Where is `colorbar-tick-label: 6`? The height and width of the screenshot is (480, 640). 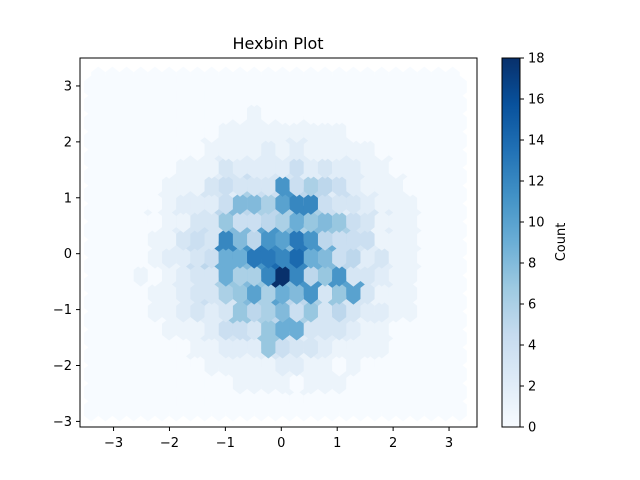 colorbar-tick-label: 6 is located at coordinates (532, 305).